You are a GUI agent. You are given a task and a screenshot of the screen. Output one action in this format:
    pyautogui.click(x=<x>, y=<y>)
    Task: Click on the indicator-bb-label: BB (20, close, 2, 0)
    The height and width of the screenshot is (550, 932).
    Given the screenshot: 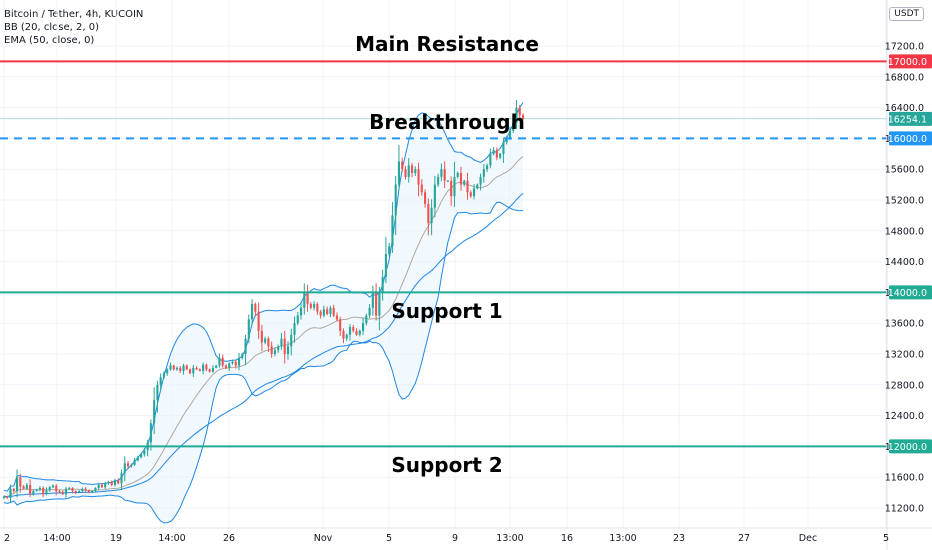 What is the action you would take?
    pyautogui.click(x=51, y=27)
    